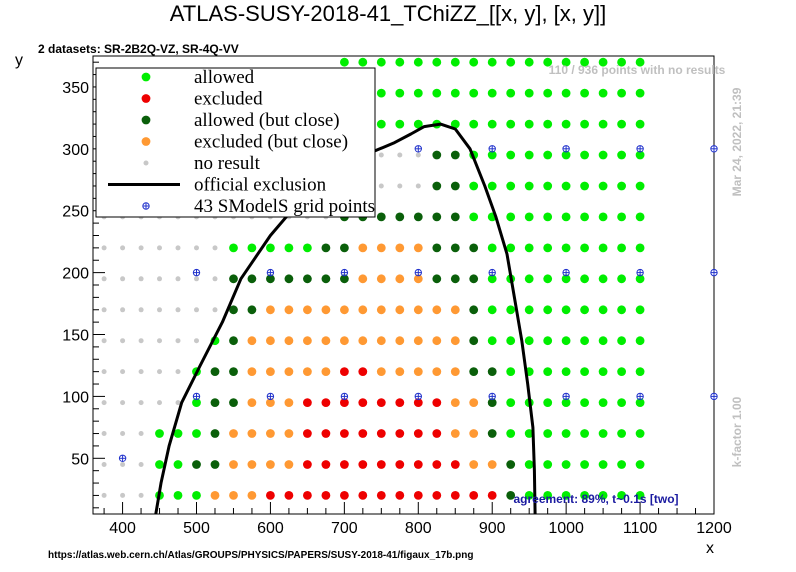 The height and width of the screenshot is (572, 796). I want to click on legend-entry: no result, so click(202, 163).